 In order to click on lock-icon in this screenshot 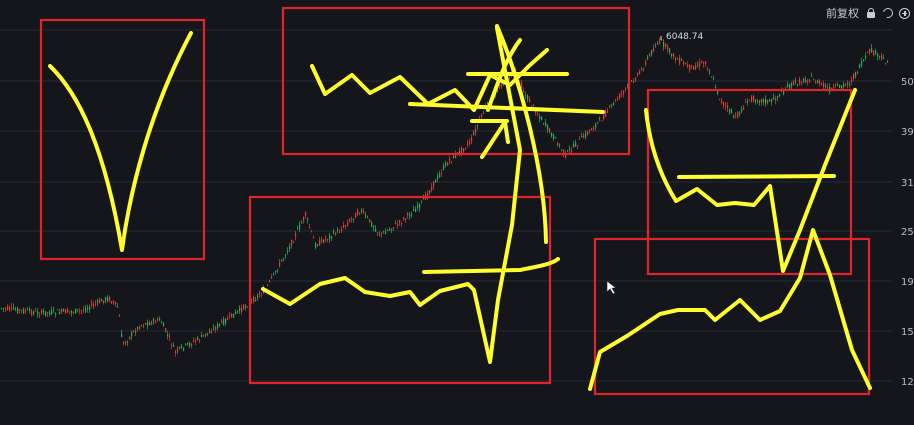, I will do `click(871, 13)`.